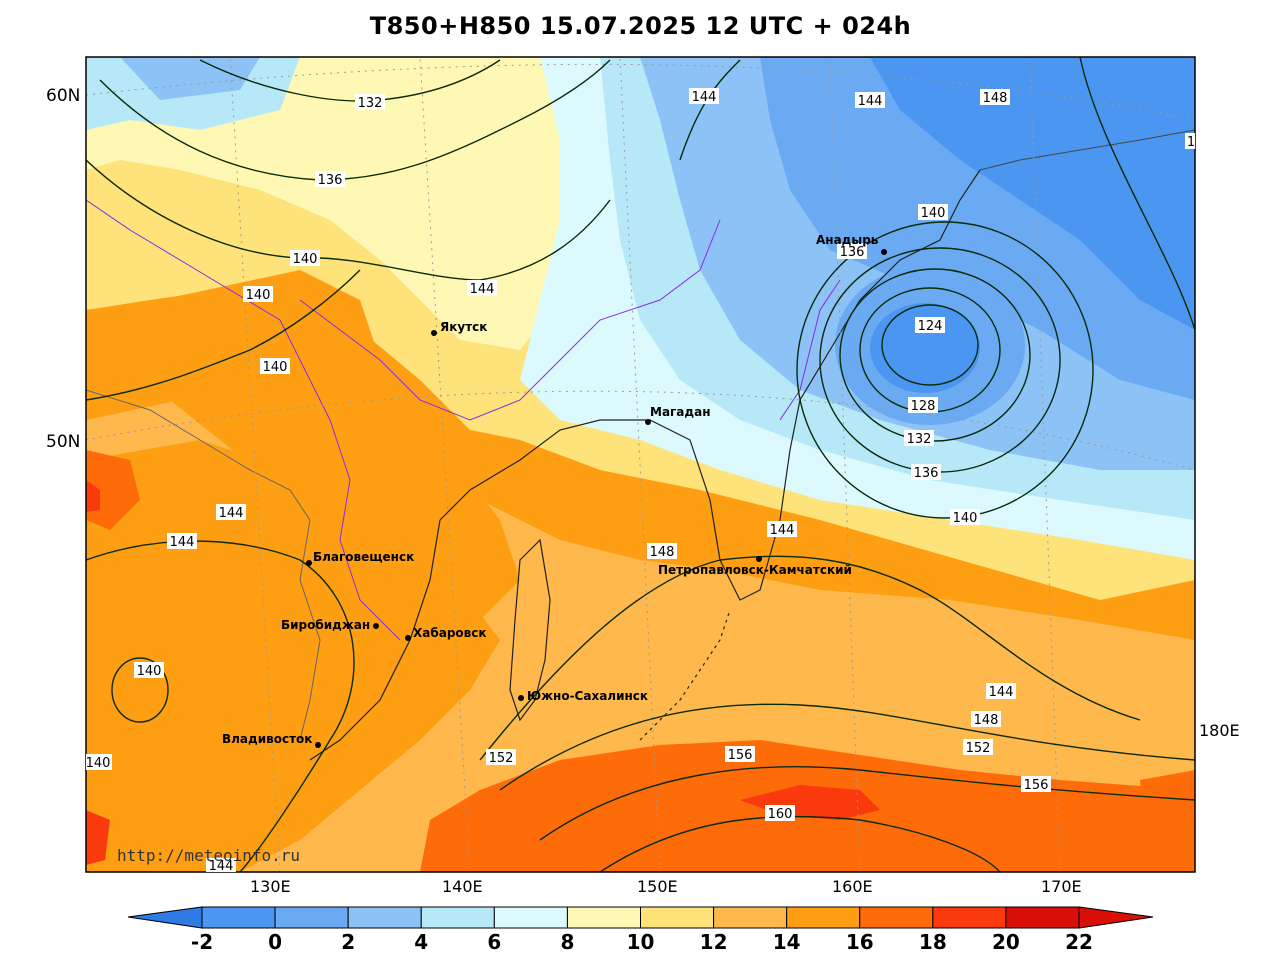  Describe the element at coordinates (1079, 942) in the screenshot. I see `colorbar-tick-label: 22` at that location.